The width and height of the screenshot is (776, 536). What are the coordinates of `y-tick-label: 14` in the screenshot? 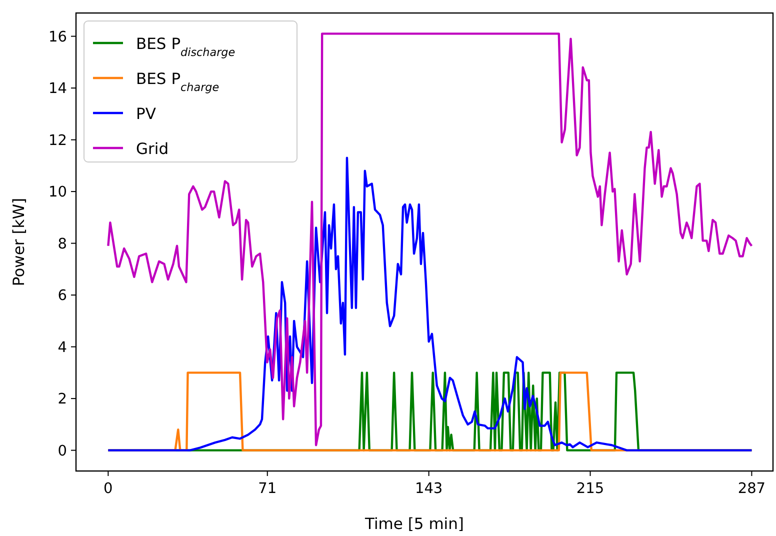 It's located at (57, 89).